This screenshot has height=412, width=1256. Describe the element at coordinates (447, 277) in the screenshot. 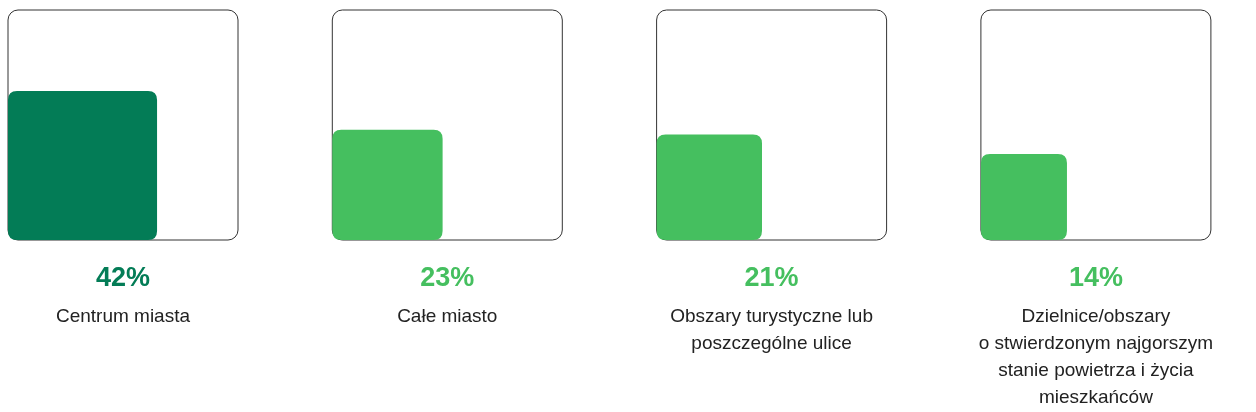

I see `data-label: 23%` at that location.